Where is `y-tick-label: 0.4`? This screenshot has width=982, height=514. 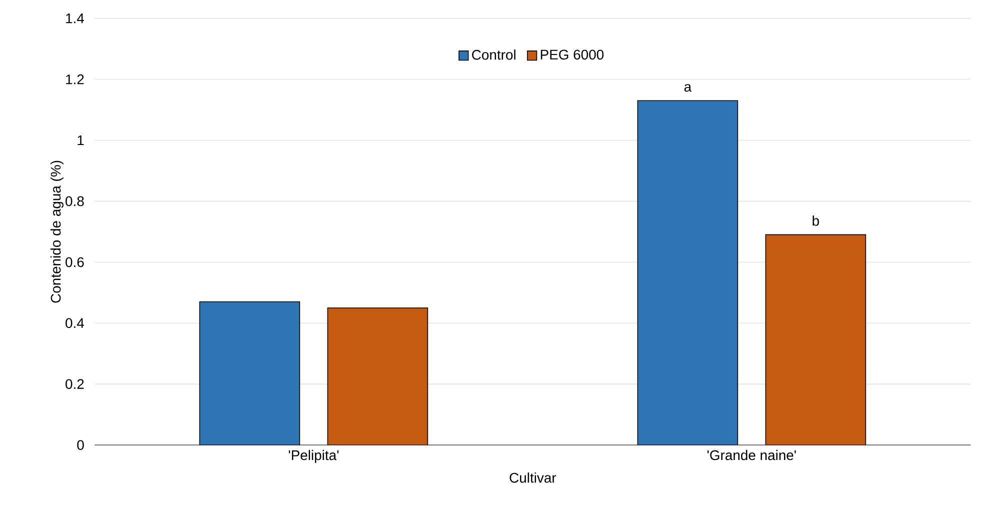 y-tick-label: 0.4 is located at coordinates (75, 323).